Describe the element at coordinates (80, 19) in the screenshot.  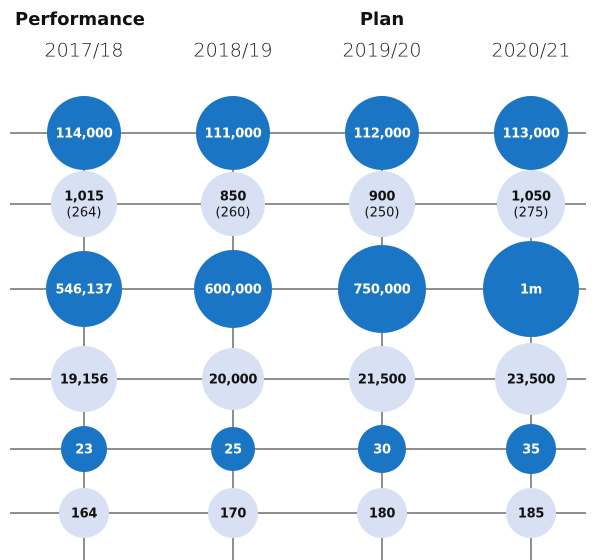
I see `header-performance: Performance` at that location.